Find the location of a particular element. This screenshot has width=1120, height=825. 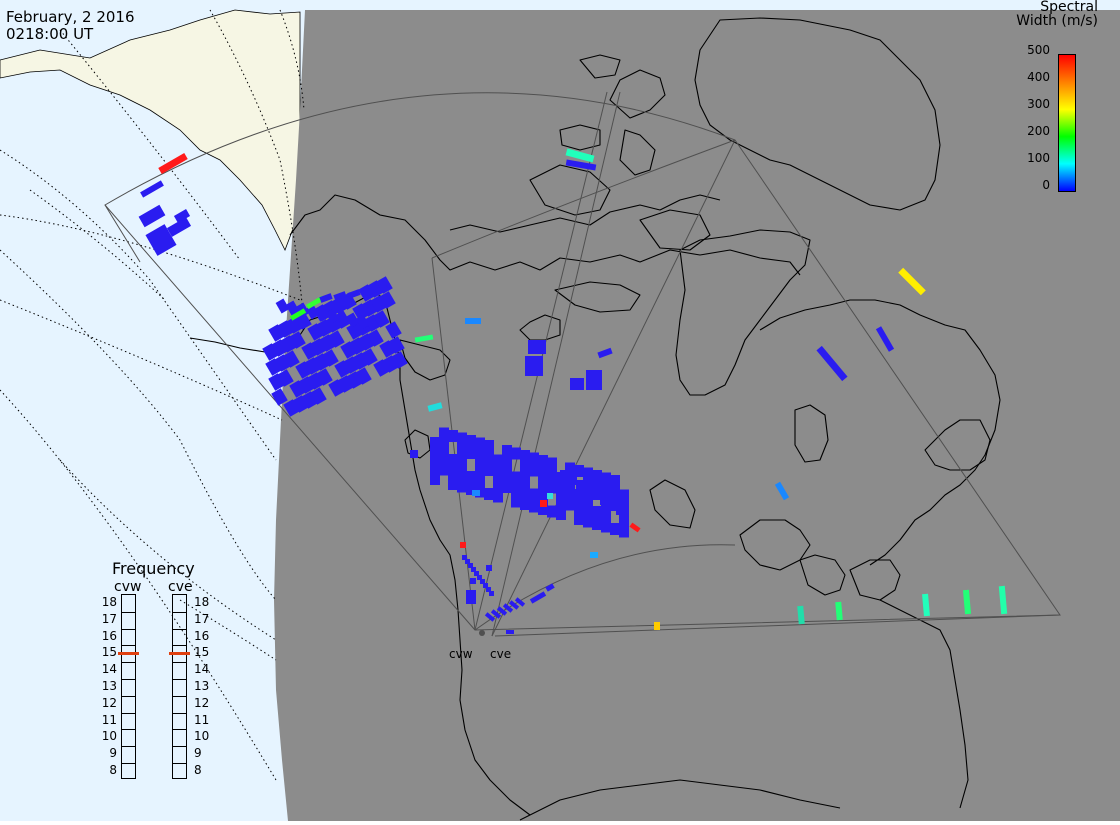

frequency-tick: 9 is located at coordinates (113, 753).